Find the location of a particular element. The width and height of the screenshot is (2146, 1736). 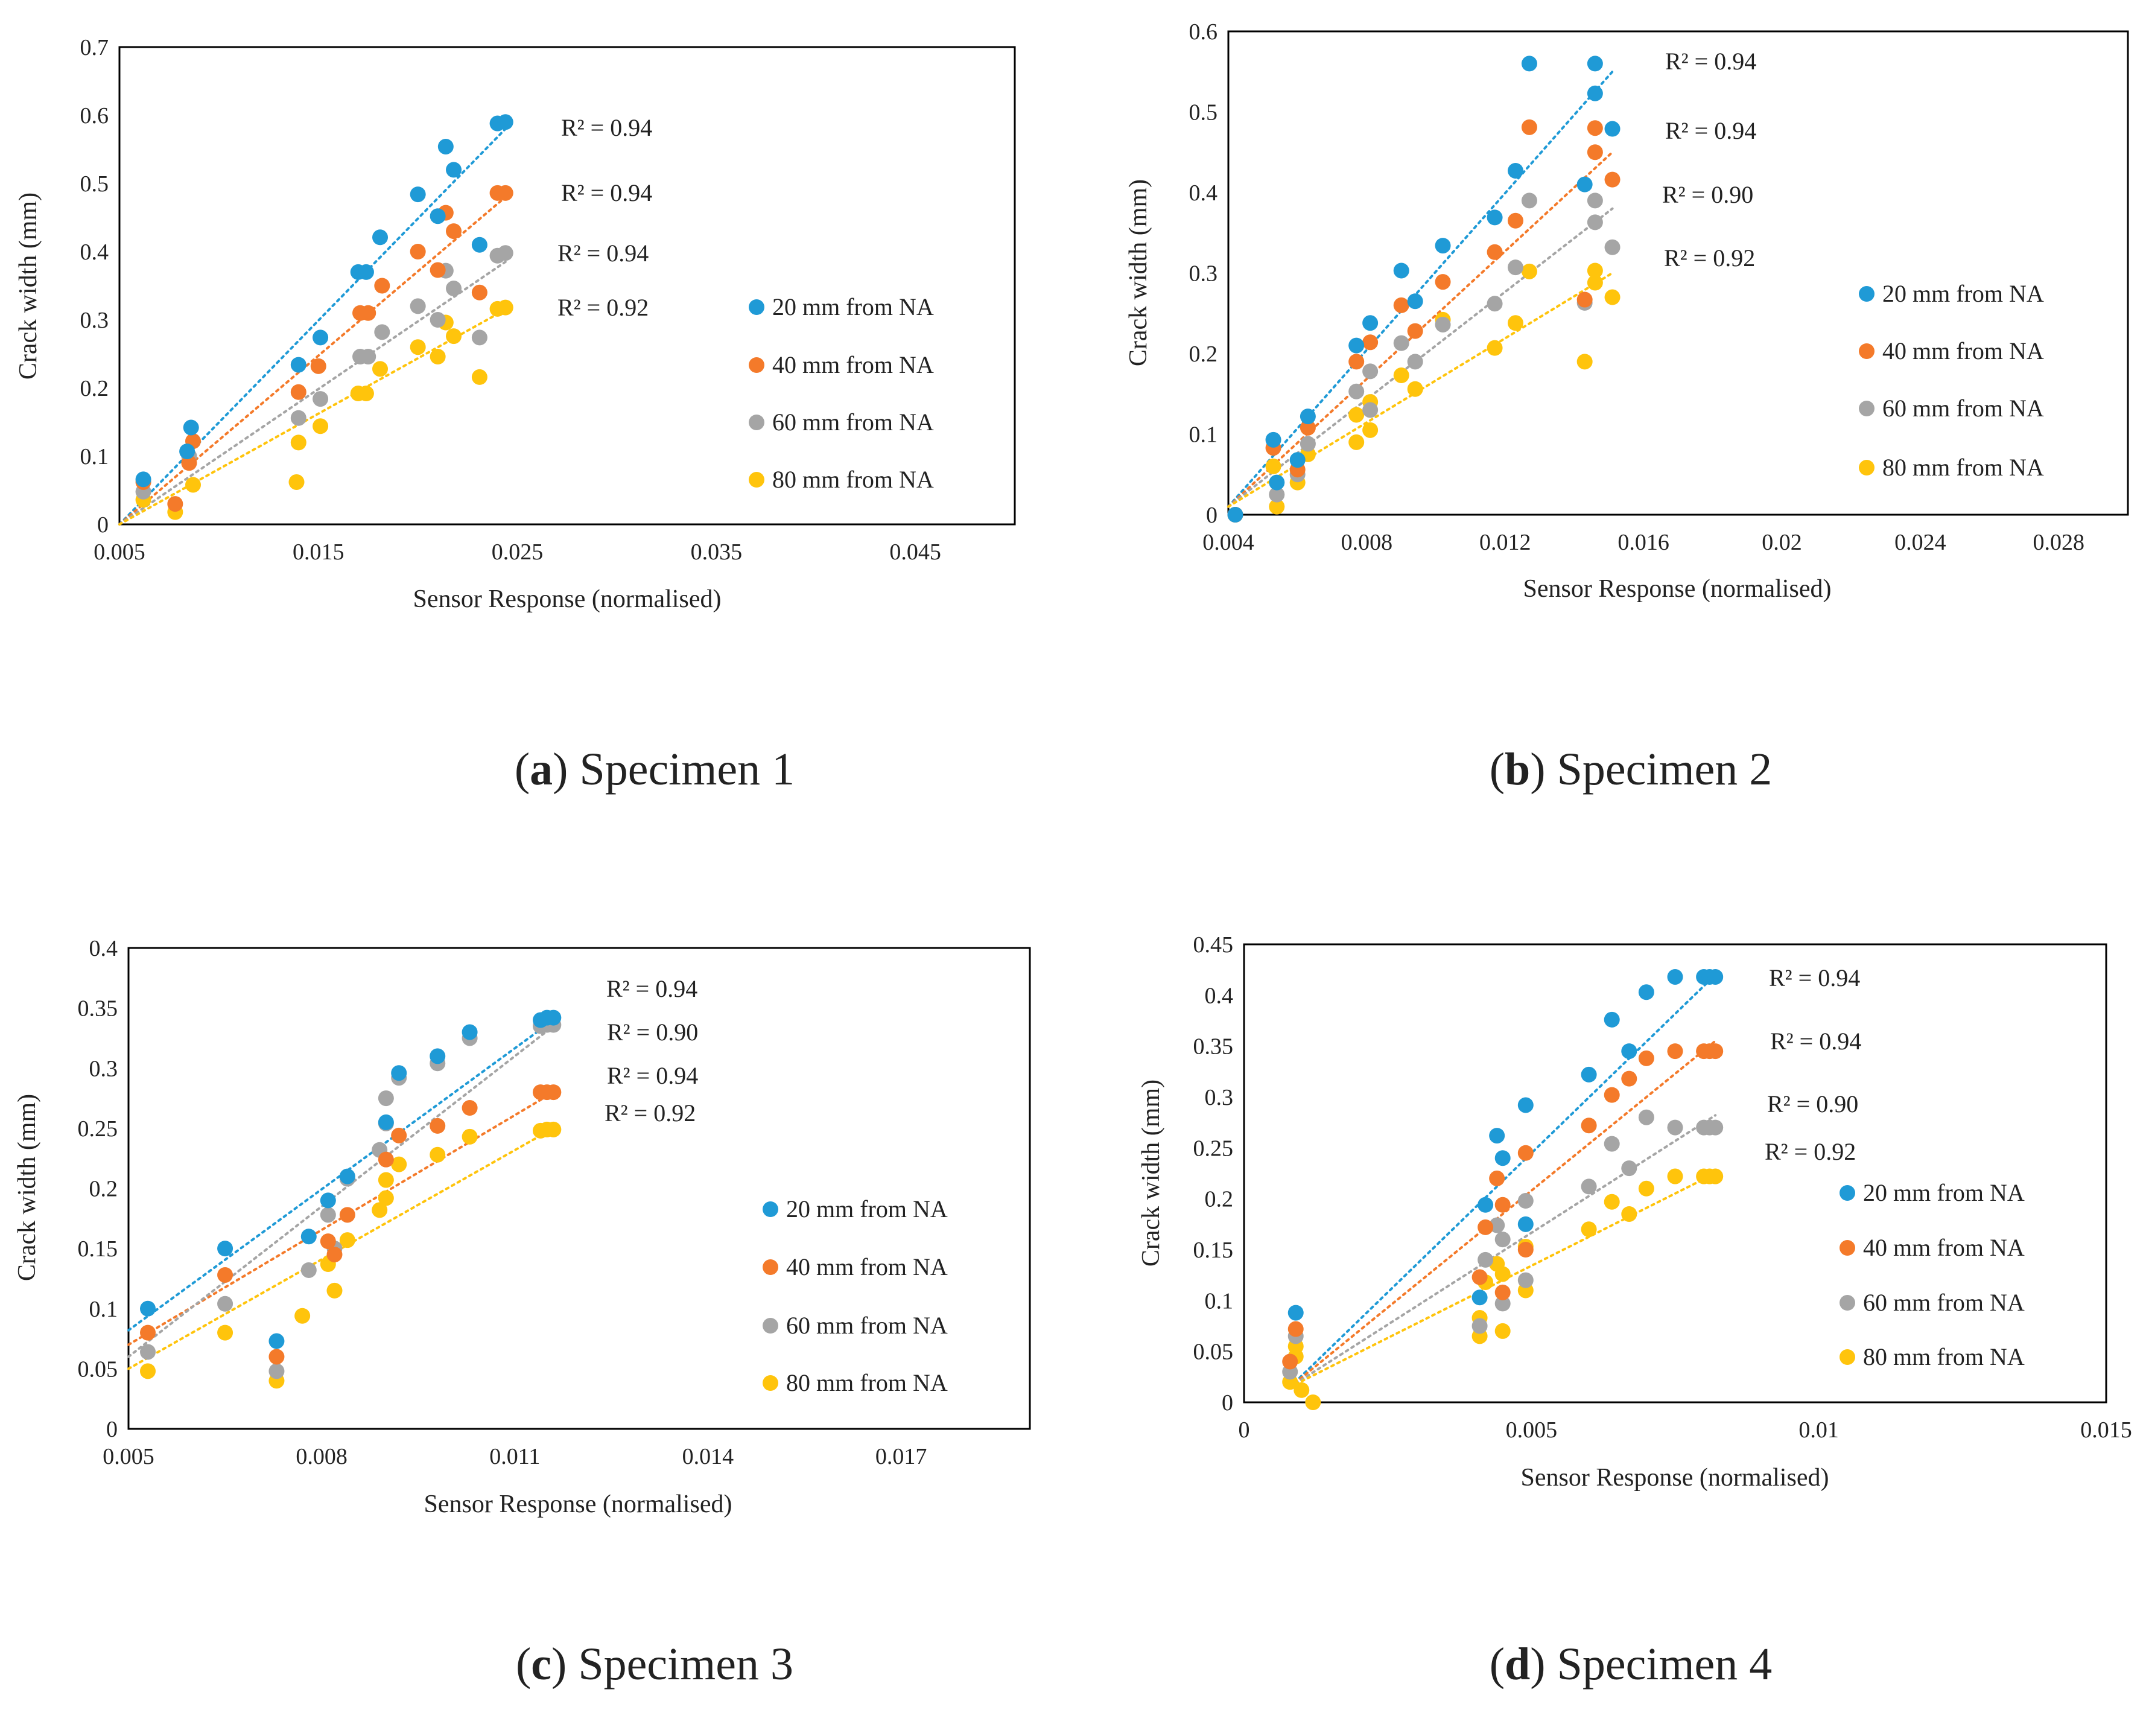

x-tick-label: 0.015 is located at coordinates (2106, 1430).